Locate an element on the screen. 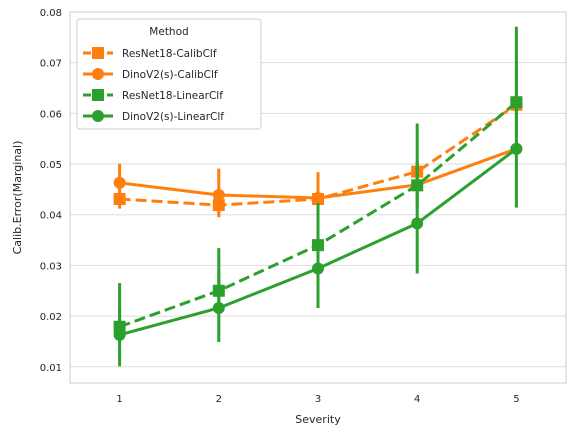  legend-item: DinoV2(s)-CalibClf is located at coordinates (150, 74).